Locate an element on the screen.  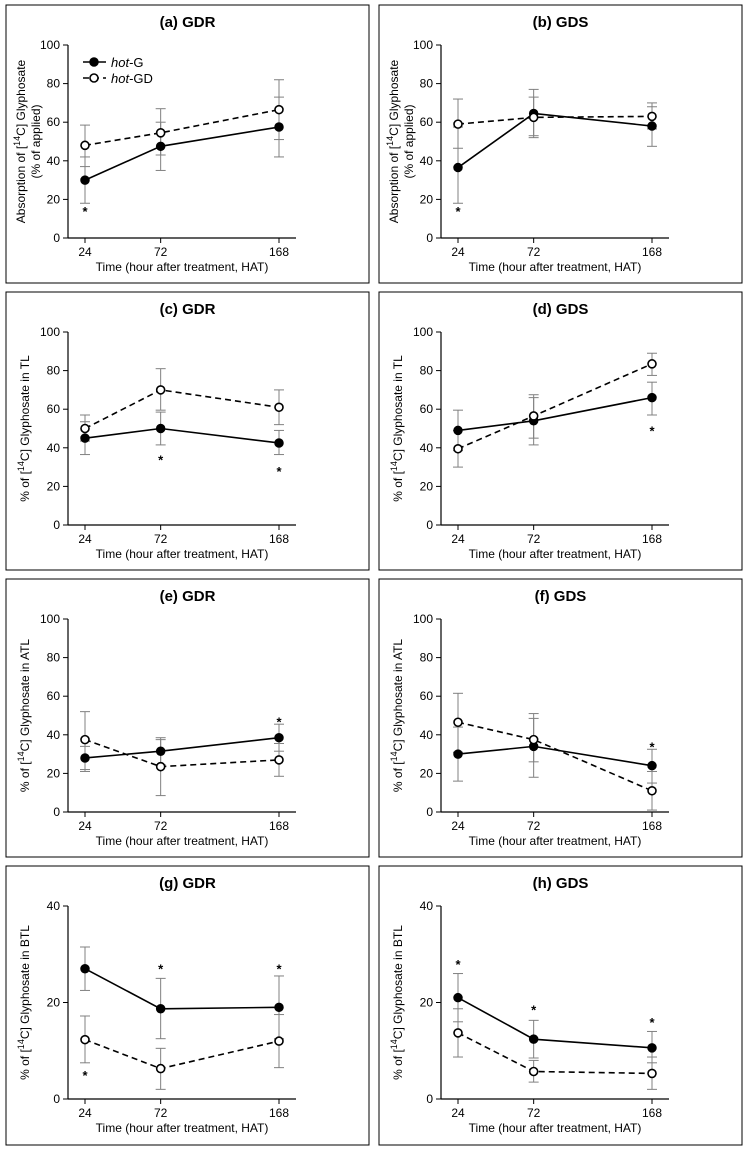
y-axis-title-part: Absorption of [ is located at coordinates (394, 184).